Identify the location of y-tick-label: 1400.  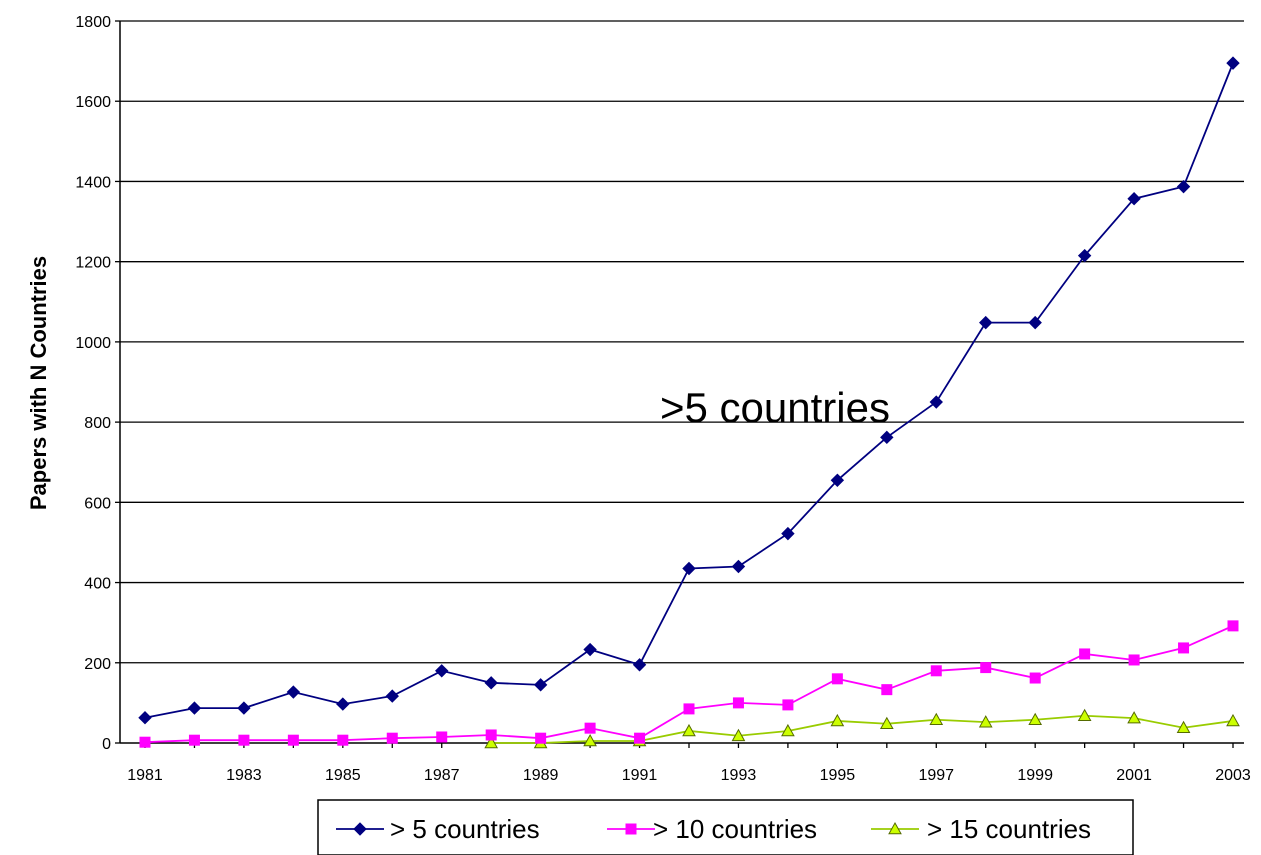
(93, 182).